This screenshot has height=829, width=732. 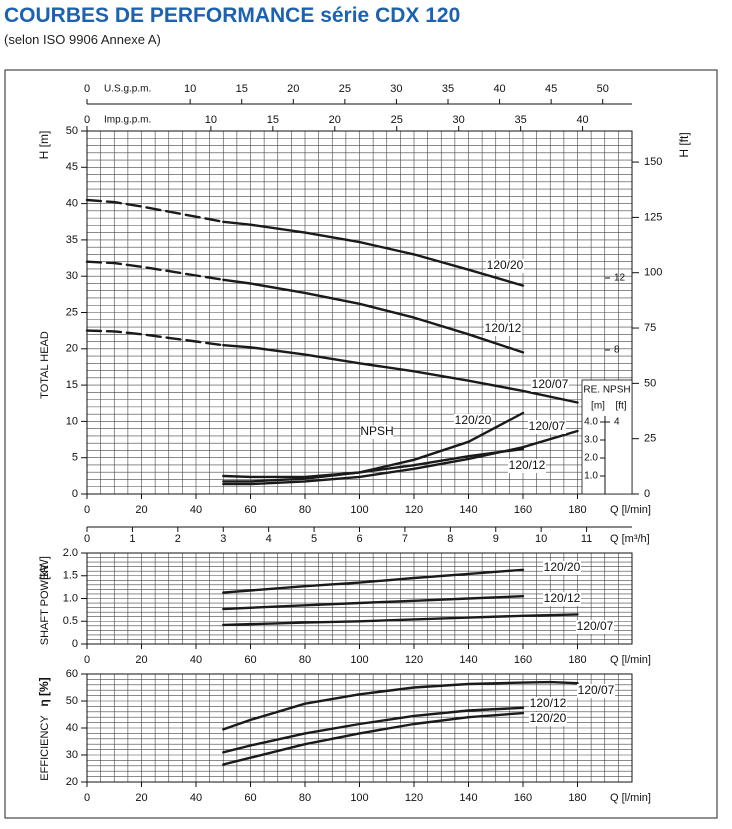 What do you see at coordinates (70, 621) in the screenshot?
I see `y-tick-label: 0.5` at bounding box center [70, 621].